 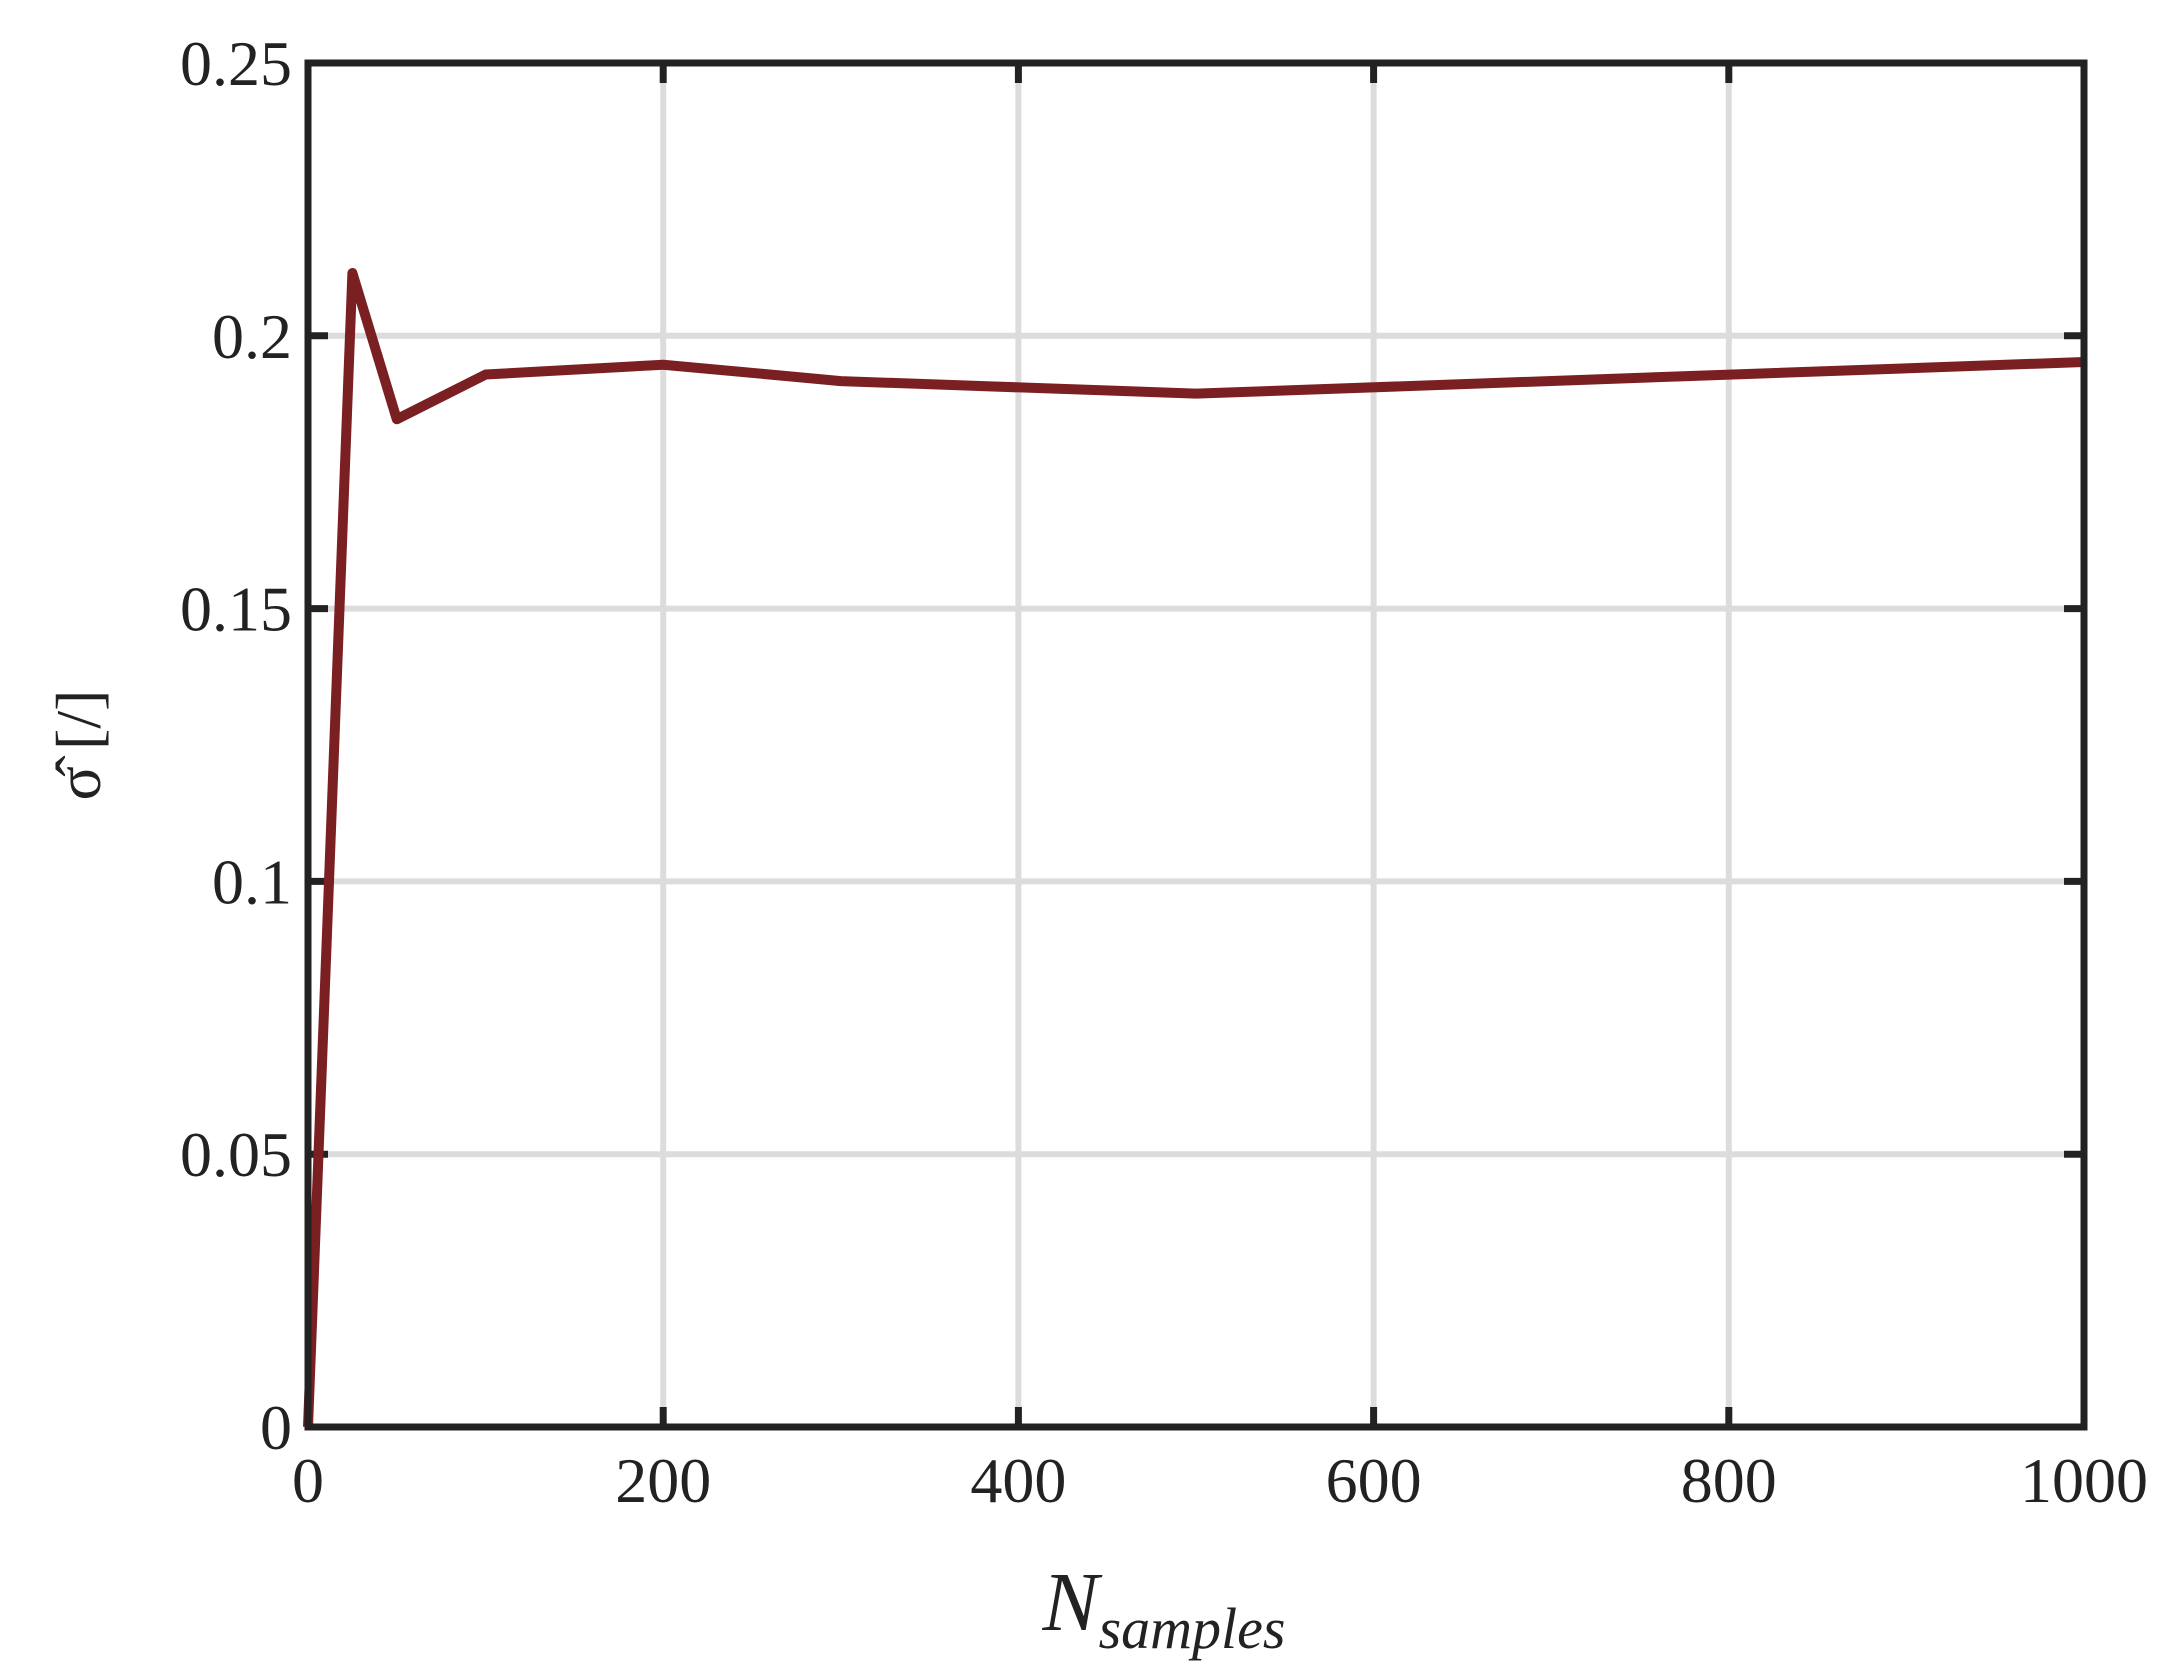 What do you see at coordinates (236, 1154) in the screenshot?
I see `y-tick-label: 0.05` at bounding box center [236, 1154].